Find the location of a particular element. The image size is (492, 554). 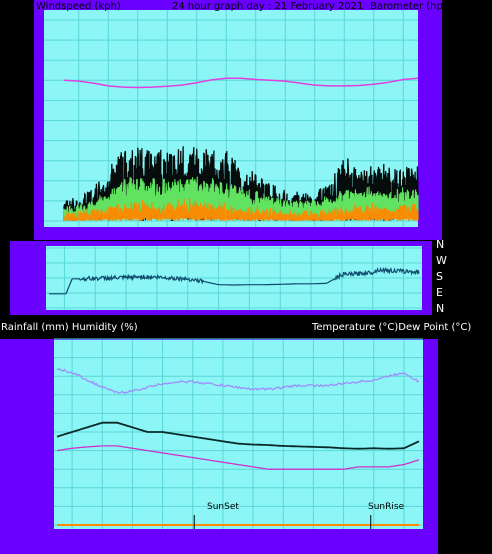

wind-header-center: 24 hour graph day : 21 February 2021 is located at coordinates (267, 6).